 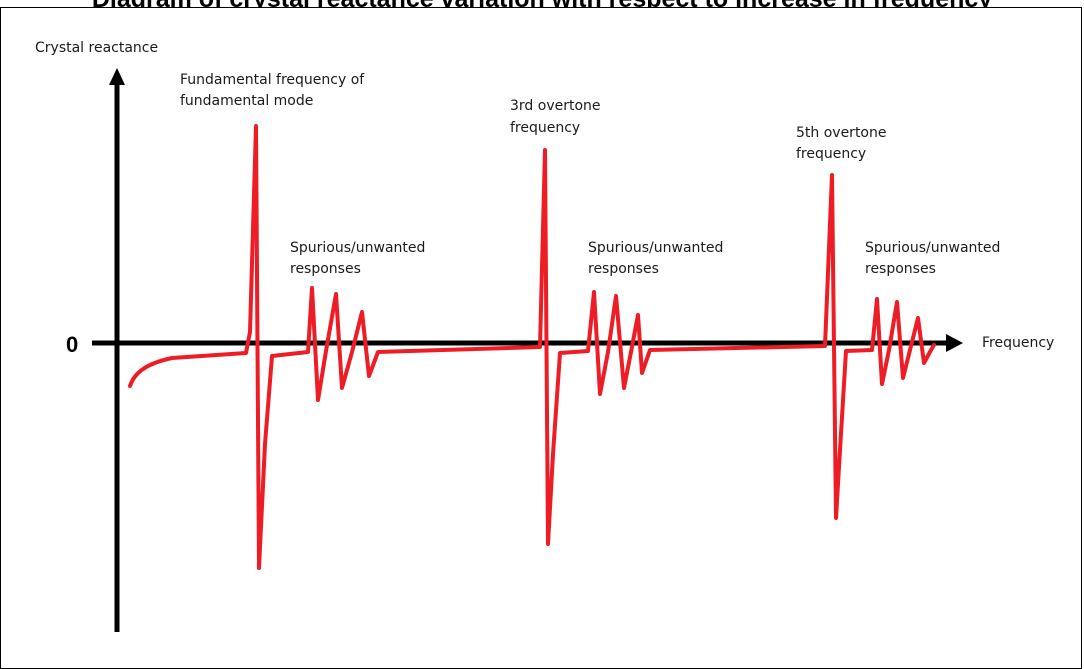 I want to click on spurious-label-2-line2: responses, so click(x=623, y=269).